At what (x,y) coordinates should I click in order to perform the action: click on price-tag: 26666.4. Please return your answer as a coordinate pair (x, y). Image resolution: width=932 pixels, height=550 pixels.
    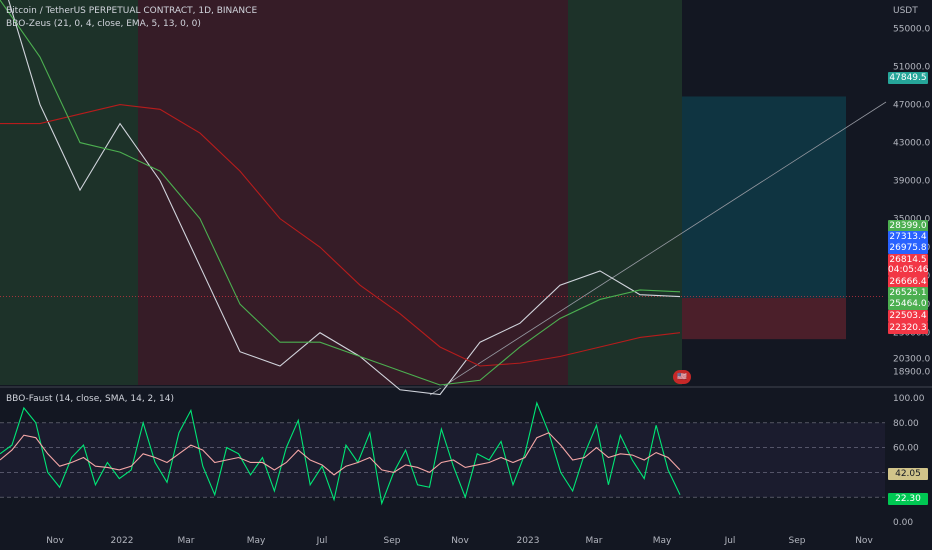
    Looking at the image, I should click on (908, 282).